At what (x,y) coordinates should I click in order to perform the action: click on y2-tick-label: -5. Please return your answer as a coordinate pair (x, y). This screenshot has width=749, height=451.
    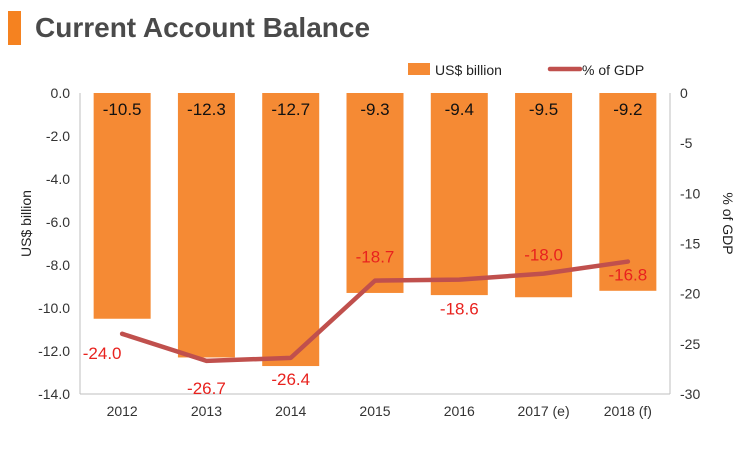
    Looking at the image, I should click on (686, 143).